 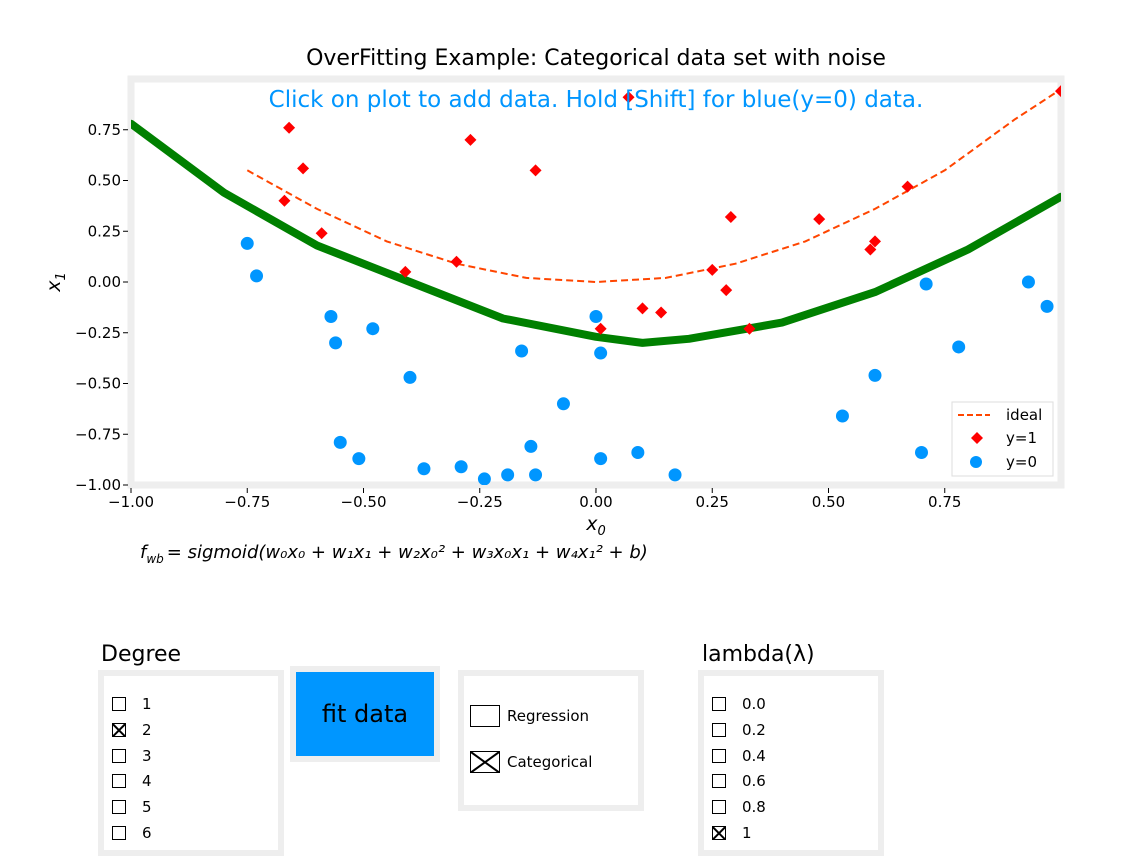 What do you see at coordinates (104, 282) in the screenshot?
I see `y-tick-label: 0.00` at bounding box center [104, 282].